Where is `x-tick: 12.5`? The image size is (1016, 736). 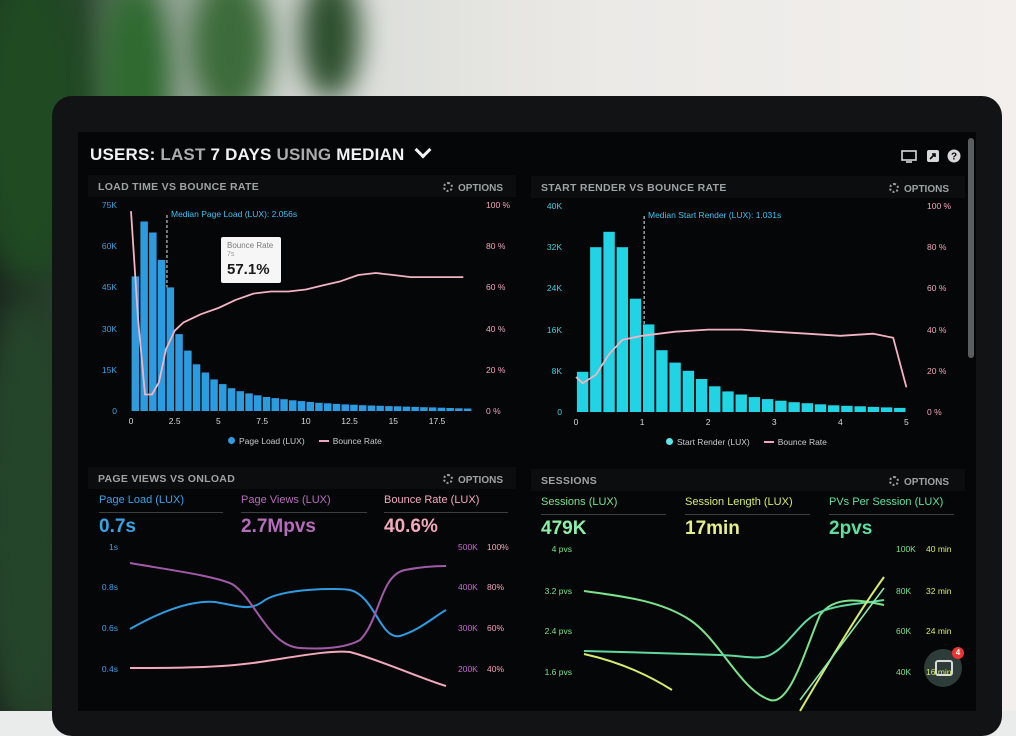
x-tick: 12.5 is located at coordinates (349, 421).